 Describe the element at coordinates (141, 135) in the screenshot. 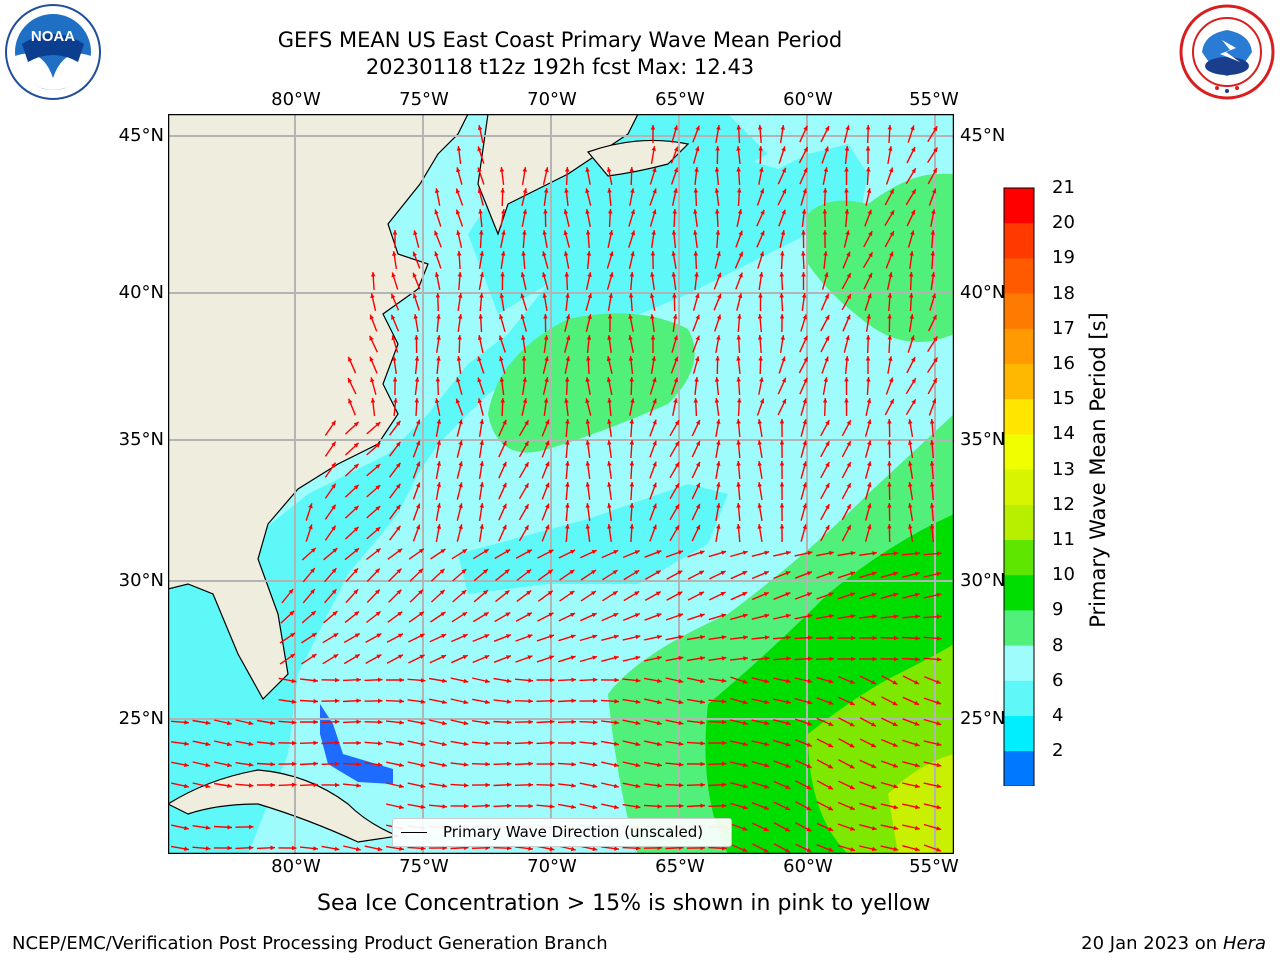

I see `lat-tick-left: 45°N` at that location.